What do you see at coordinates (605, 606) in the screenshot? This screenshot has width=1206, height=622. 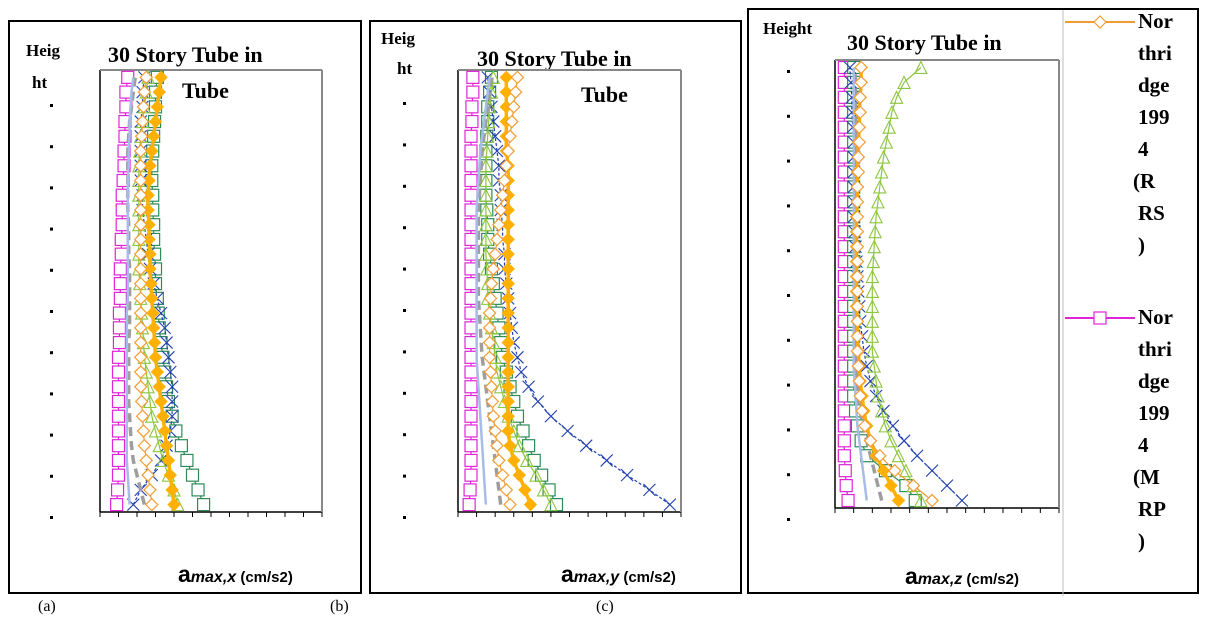 I see `subfigure-label-c: (c)` at bounding box center [605, 606].